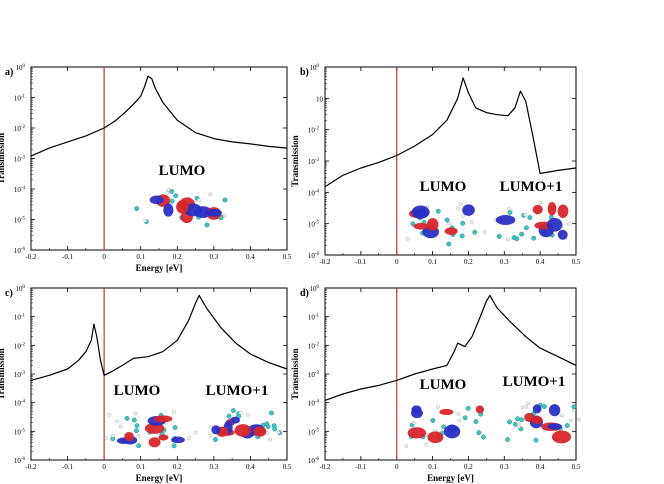 This screenshot has height=484, width=664. Describe the element at coordinates (540, 262) in the screenshot. I see `x-tick-label: 0.4` at that location.